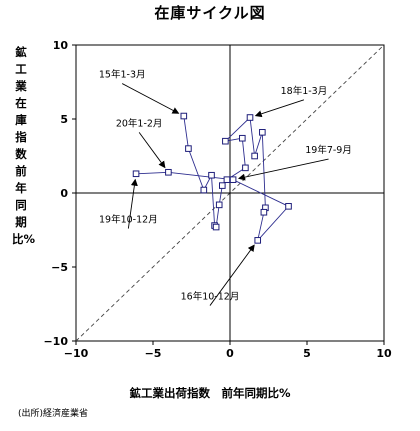  What do you see at coordinates (122, 75) in the screenshot?
I see `annotation-label: 15年1-3月` at bounding box center [122, 75].